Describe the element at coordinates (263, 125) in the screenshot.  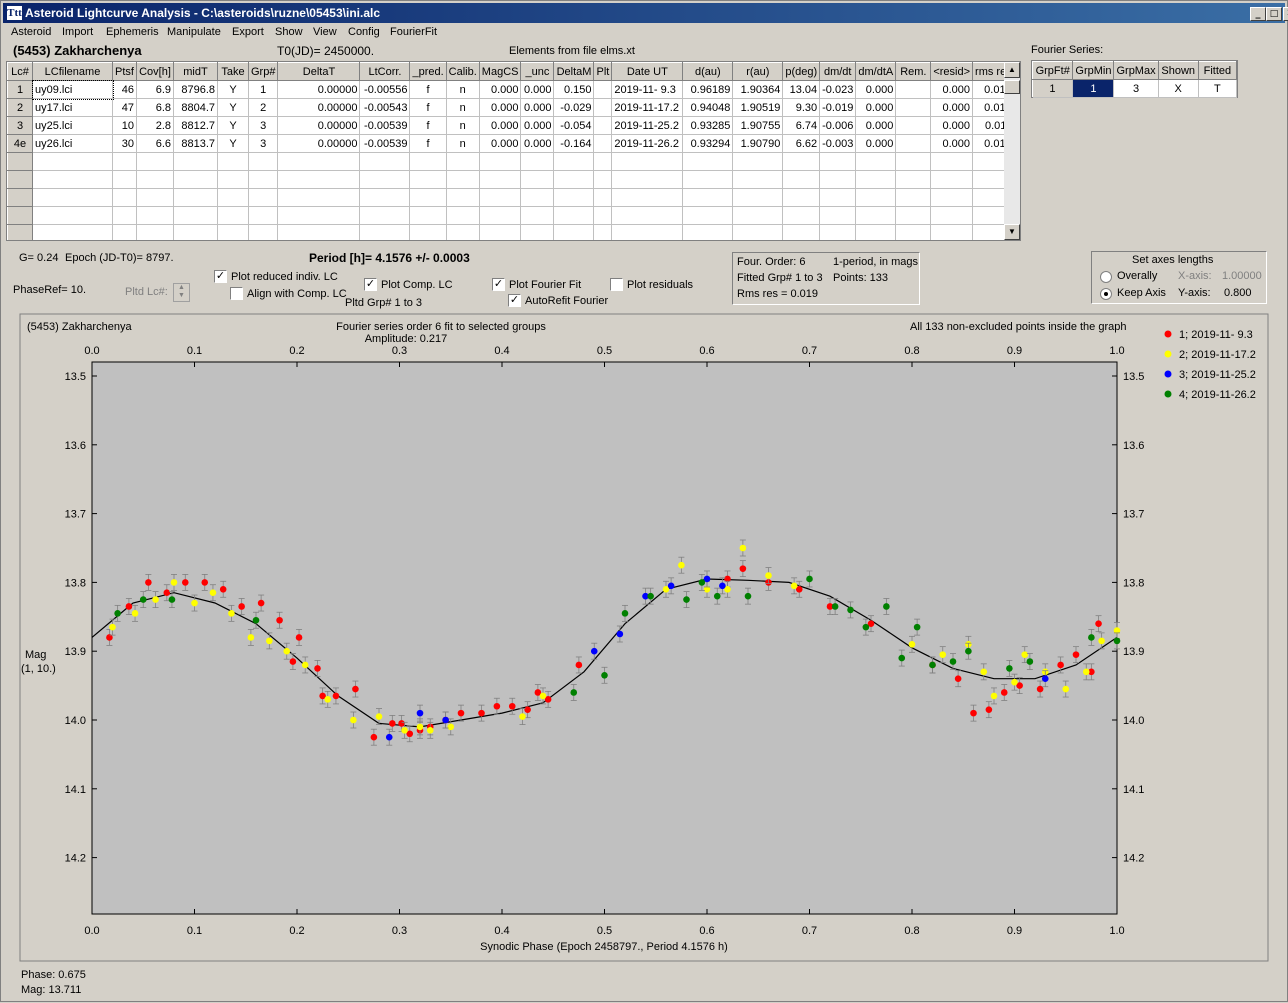
I see `table-cell: 3` at that location.